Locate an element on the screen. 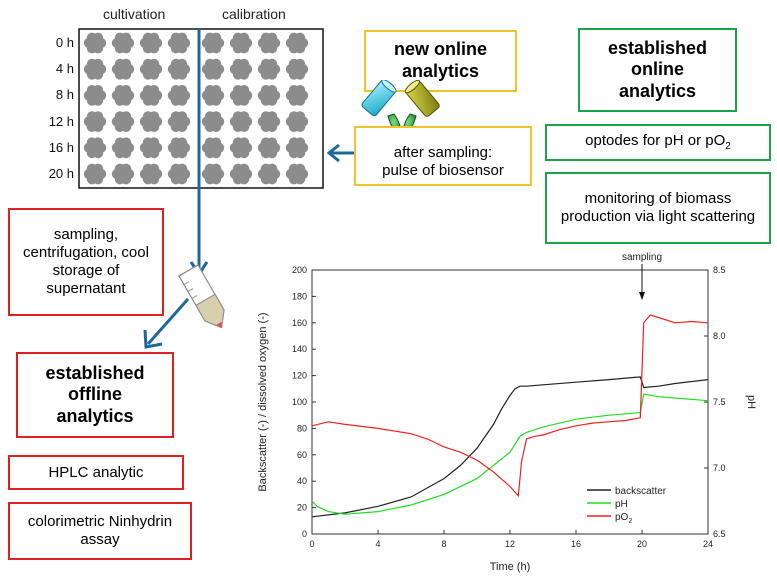 Image resolution: width=777 pixels, height=578 pixels. y-tick-label: 160 is located at coordinates (299, 323).